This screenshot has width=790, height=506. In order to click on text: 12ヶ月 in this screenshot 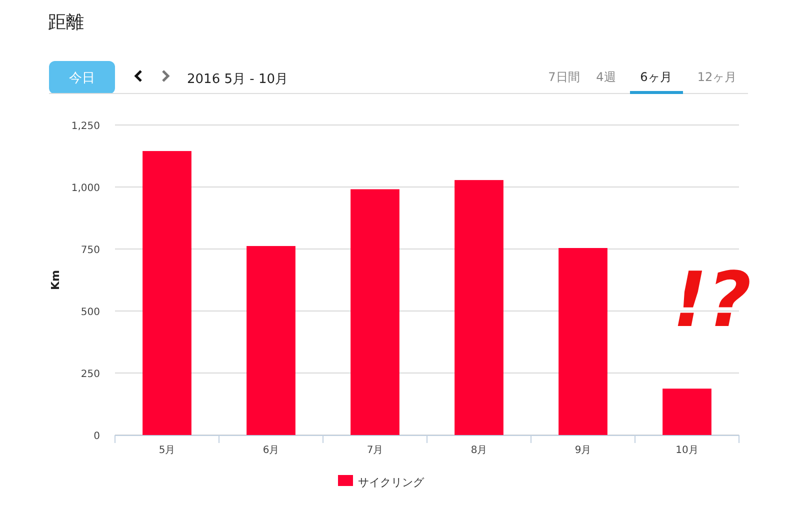, I will do `click(717, 77)`.